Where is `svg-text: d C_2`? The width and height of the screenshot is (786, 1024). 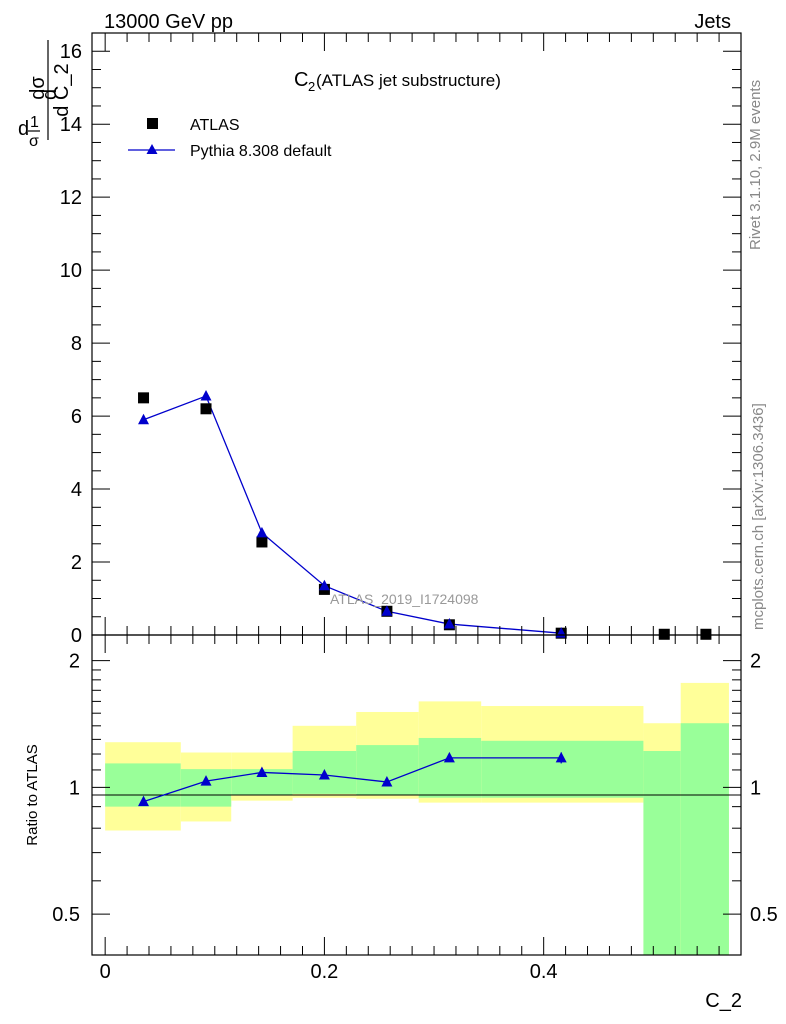 svg-text: d C_2 is located at coordinates (62, 89).